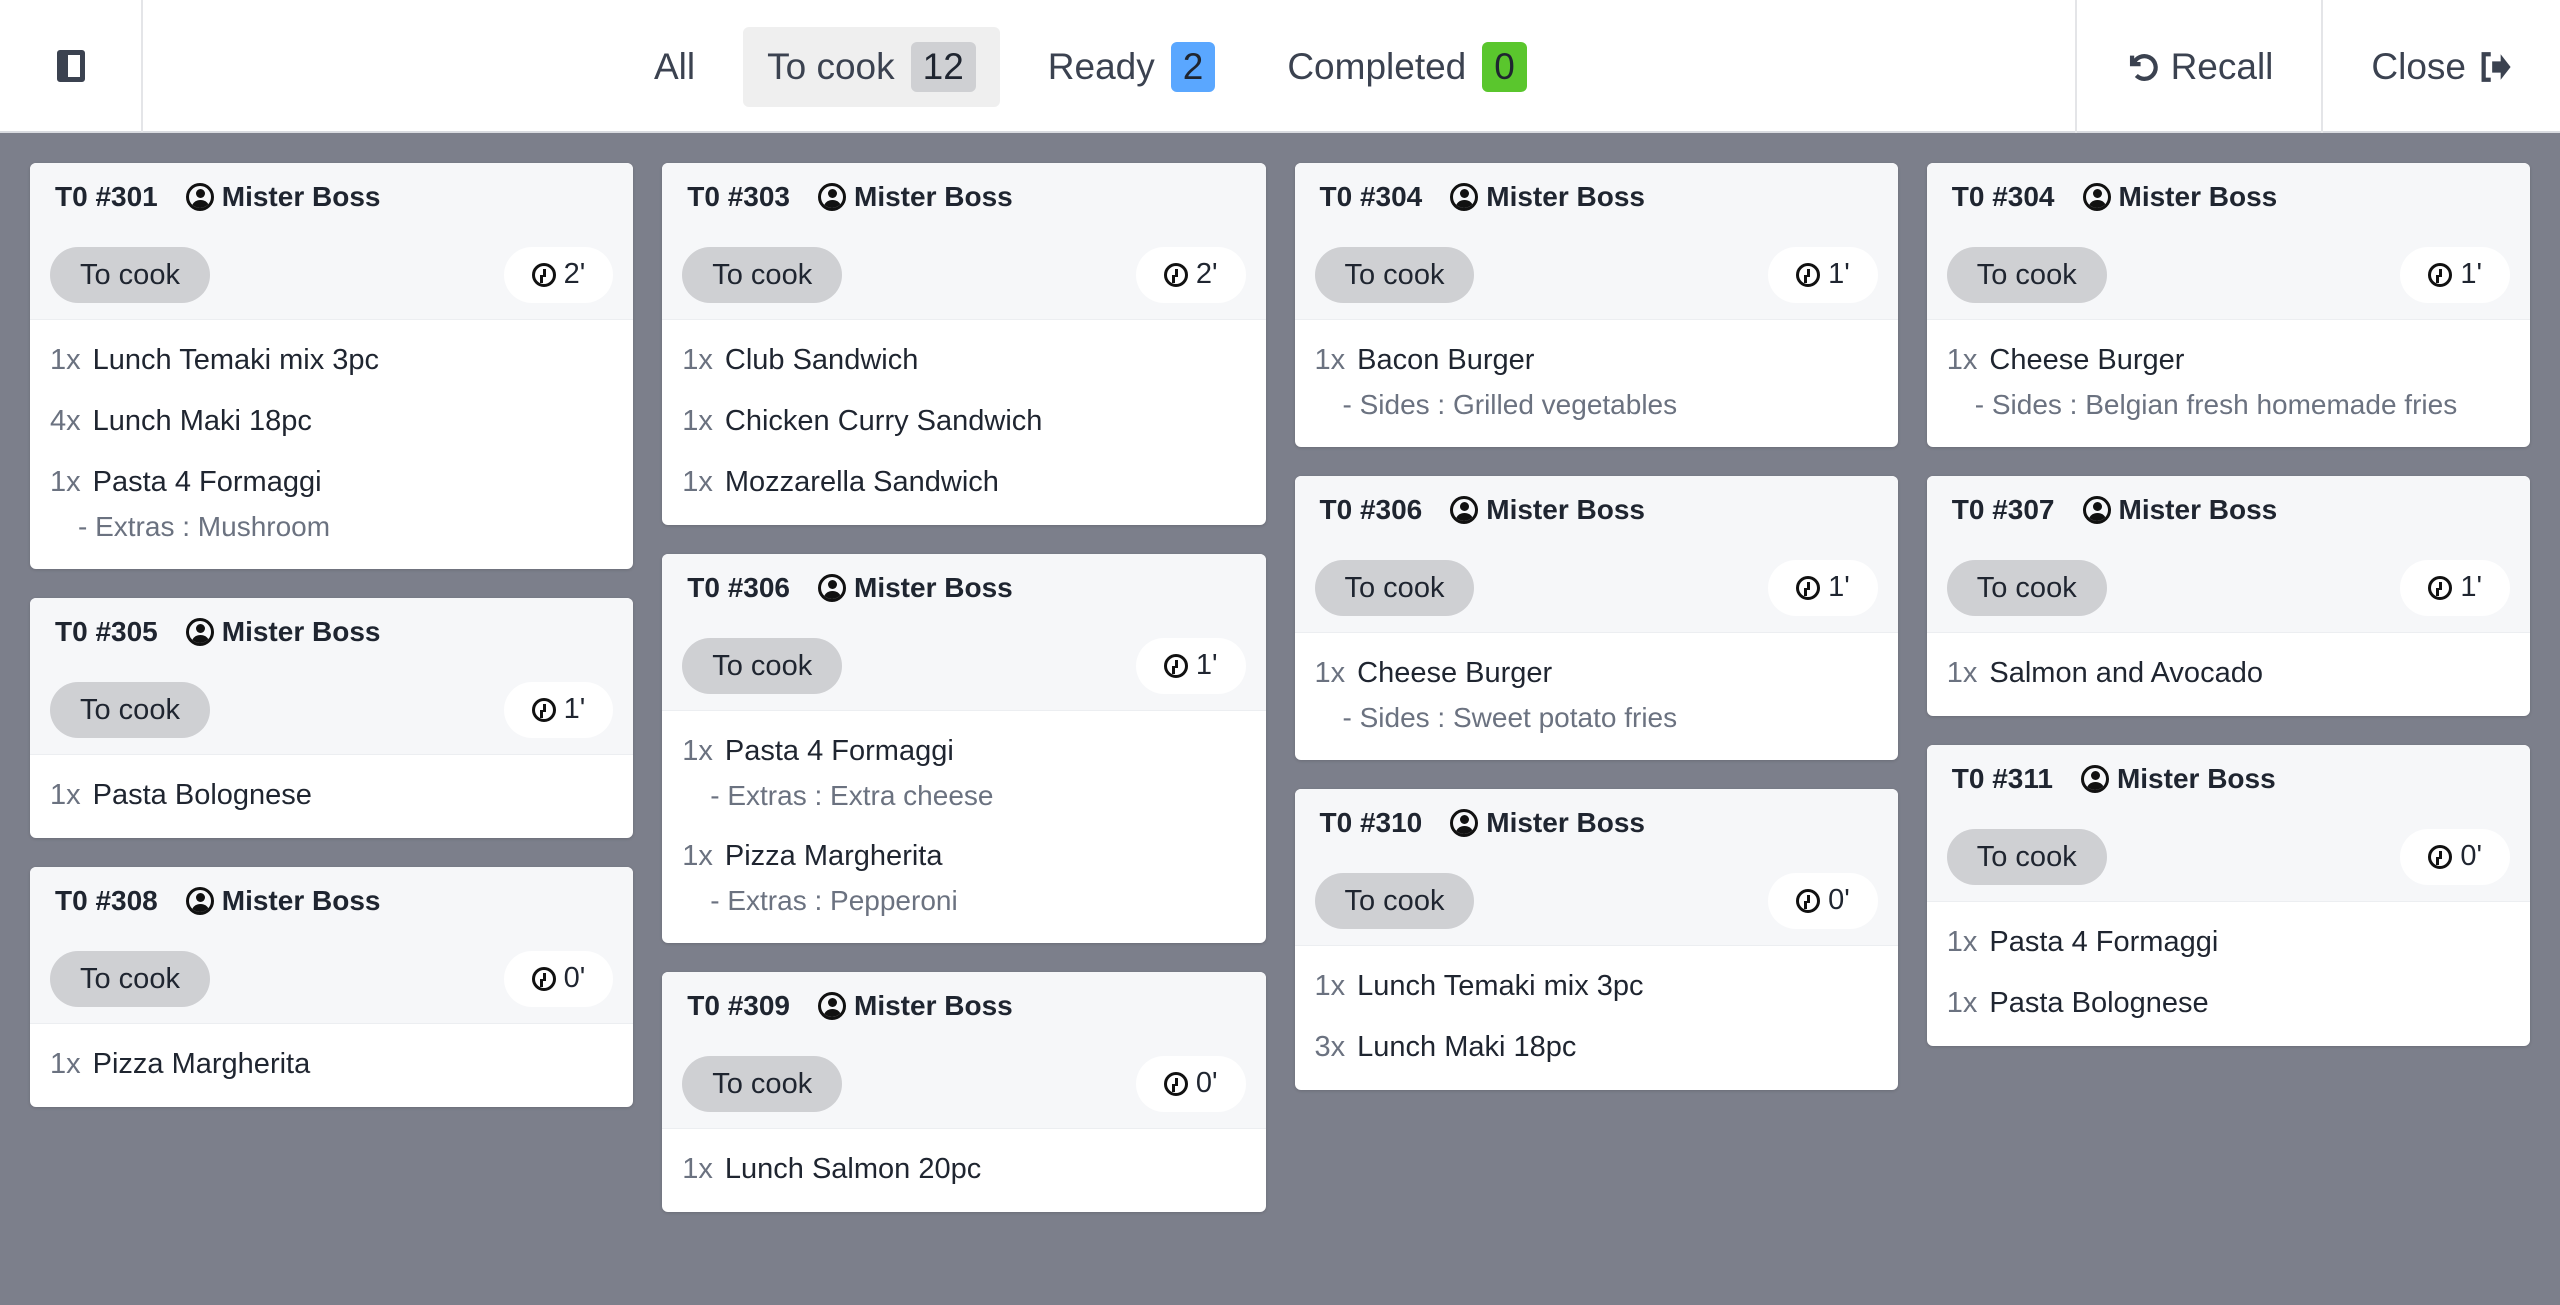 This screenshot has width=2560, height=1305. I want to click on order-header: T0 #310 Mister Boss, so click(1596, 822).